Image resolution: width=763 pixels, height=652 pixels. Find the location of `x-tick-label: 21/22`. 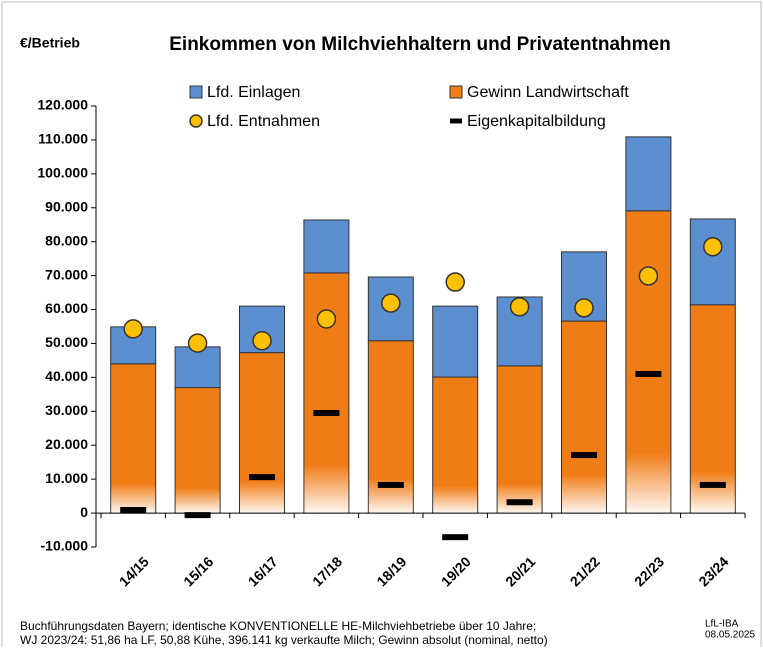

x-tick-label: 21/22 is located at coordinates (585, 571).